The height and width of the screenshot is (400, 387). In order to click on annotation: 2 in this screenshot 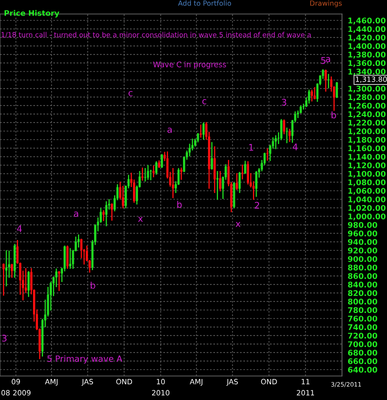, I will do `click(257, 205)`.